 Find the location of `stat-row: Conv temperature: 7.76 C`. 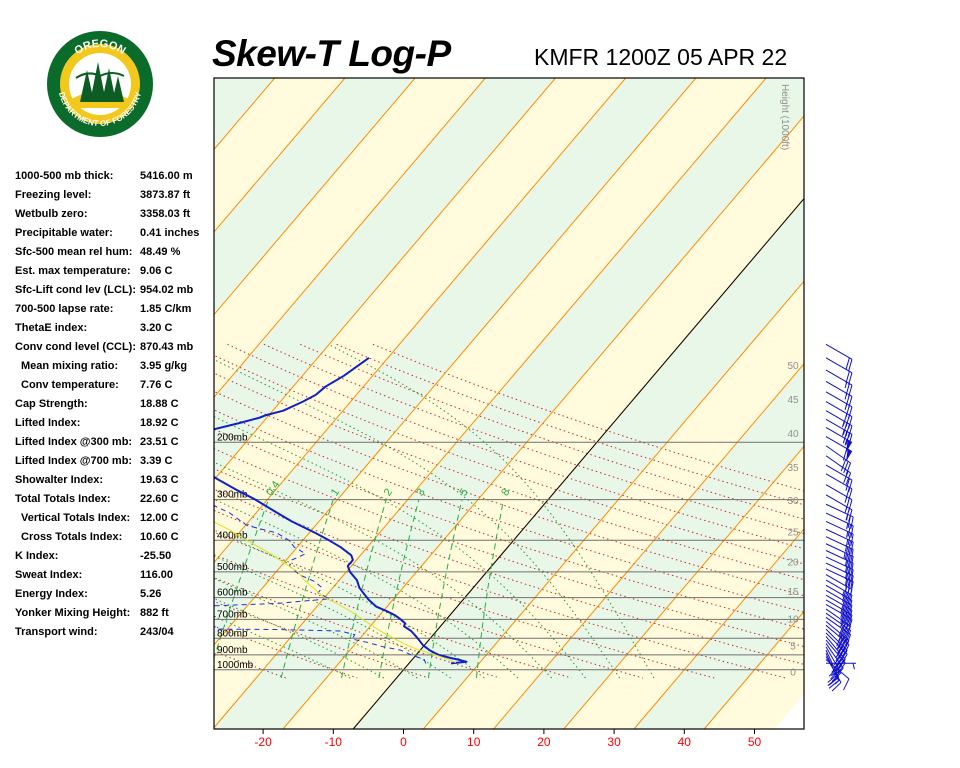

stat-row: Conv temperature: 7.76 C is located at coordinates (115, 385).